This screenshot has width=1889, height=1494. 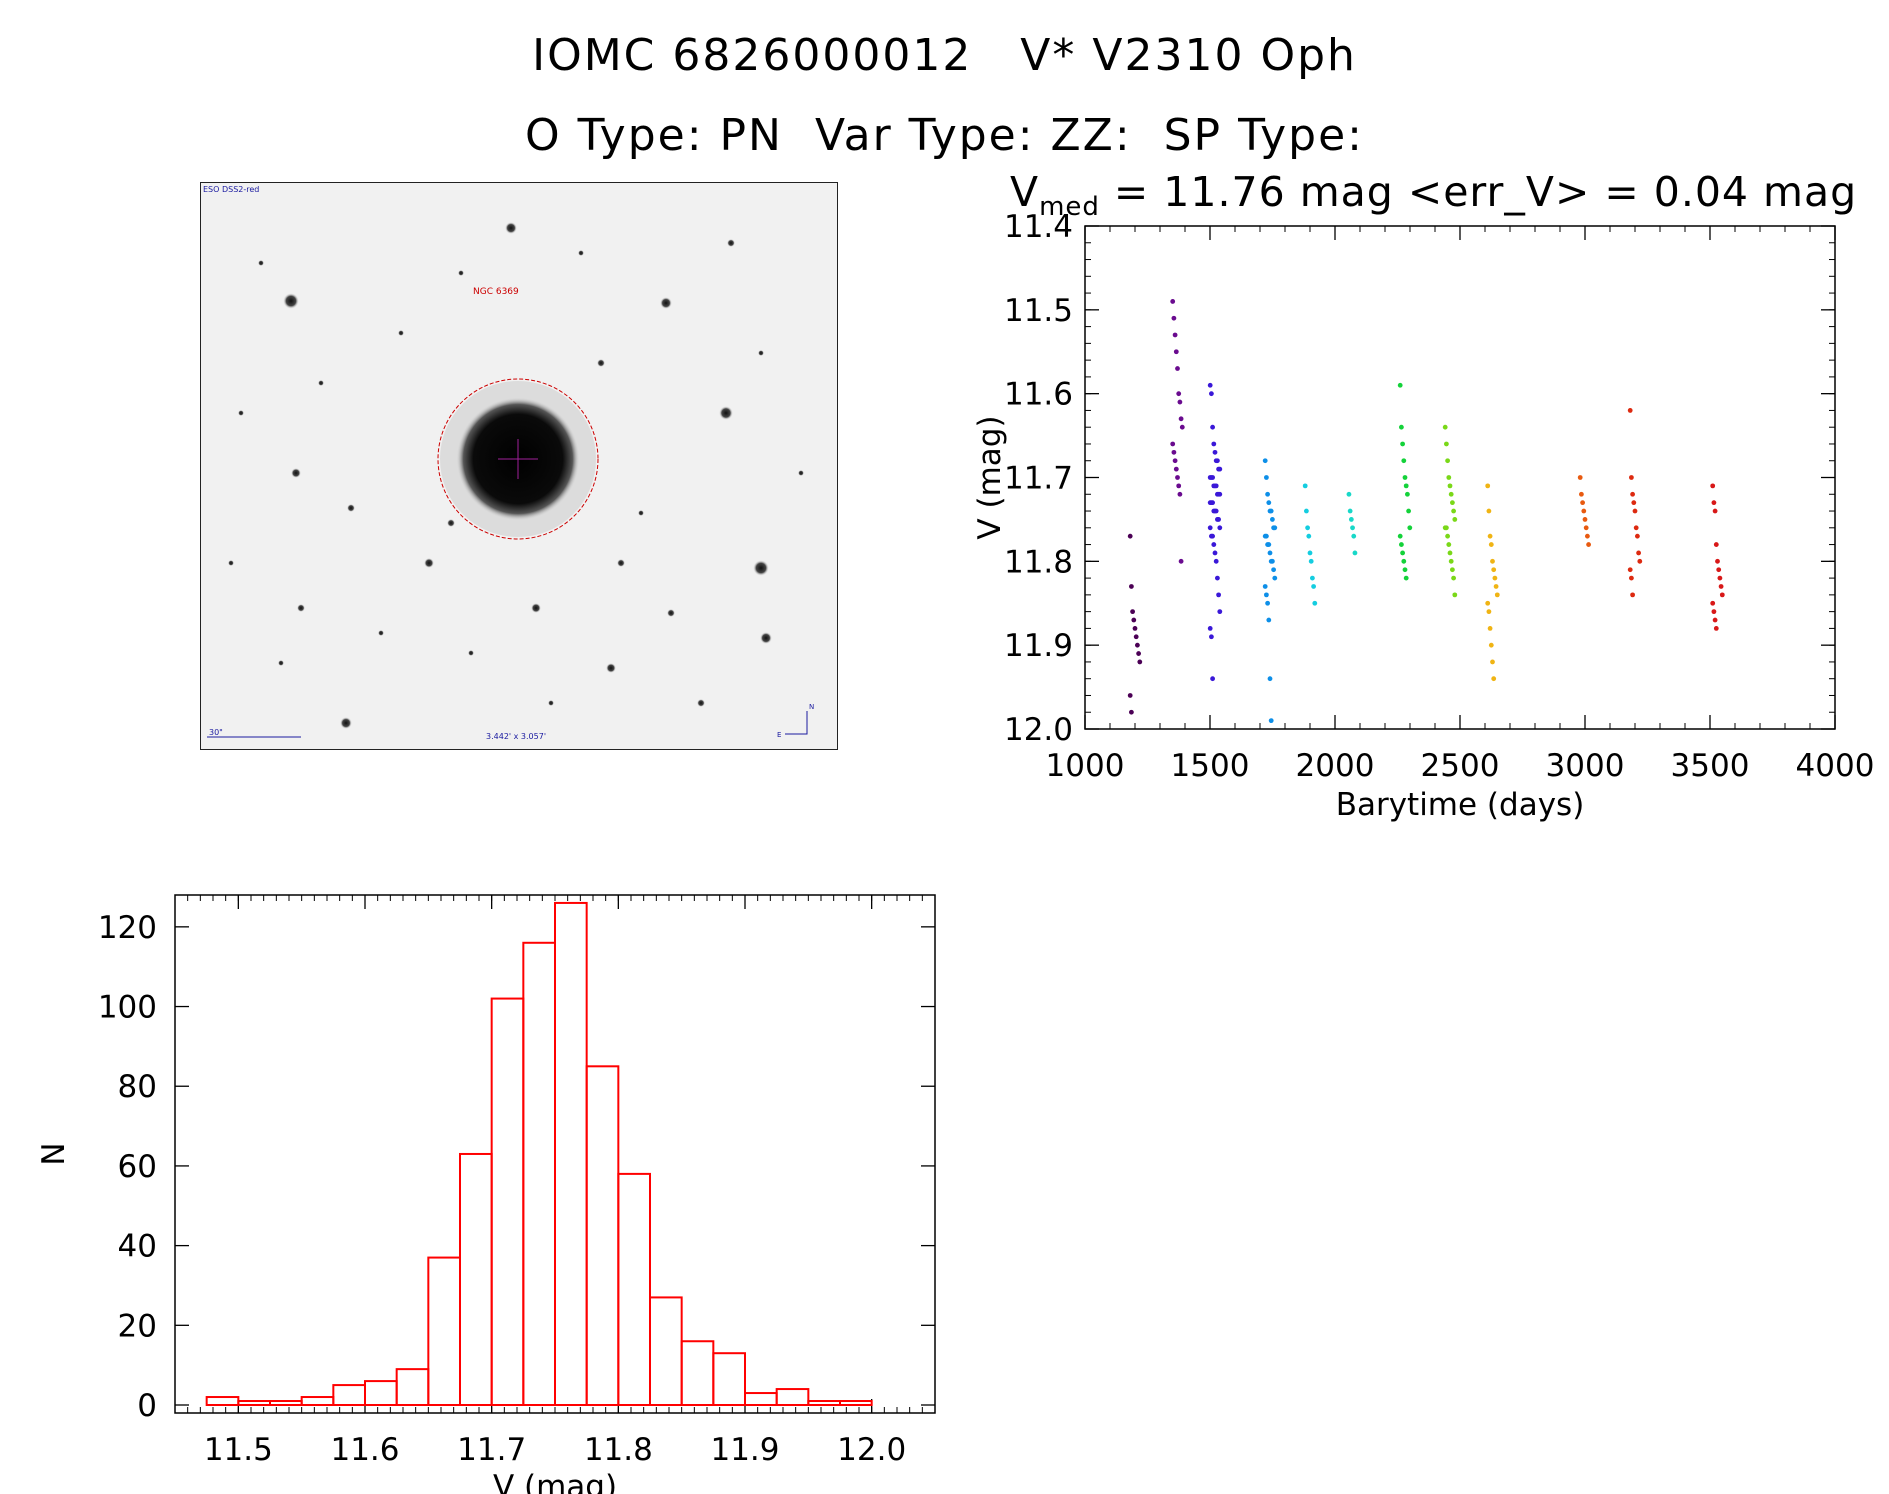 I want to click on compass-east-label: E, so click(x=779, y=735).